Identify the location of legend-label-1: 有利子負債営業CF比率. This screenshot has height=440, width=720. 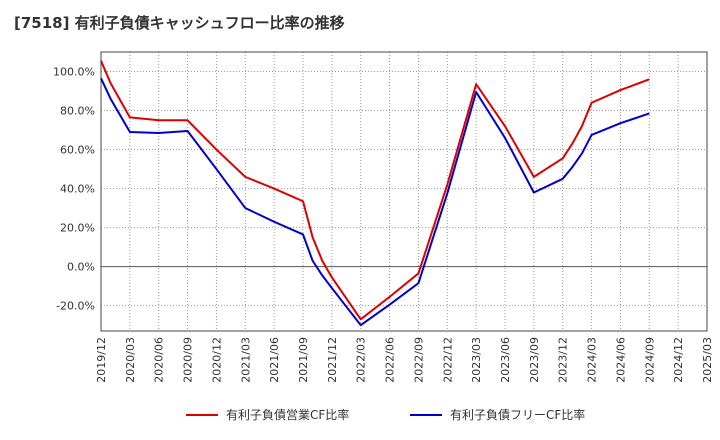
(287, 414).